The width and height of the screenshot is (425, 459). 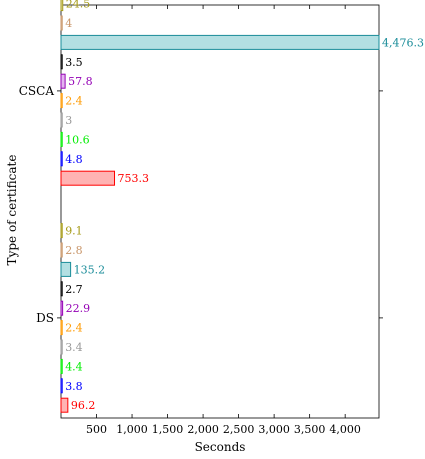 I want to click on bar-label-ds-s6: 22.9, so click(x=78, y=308).